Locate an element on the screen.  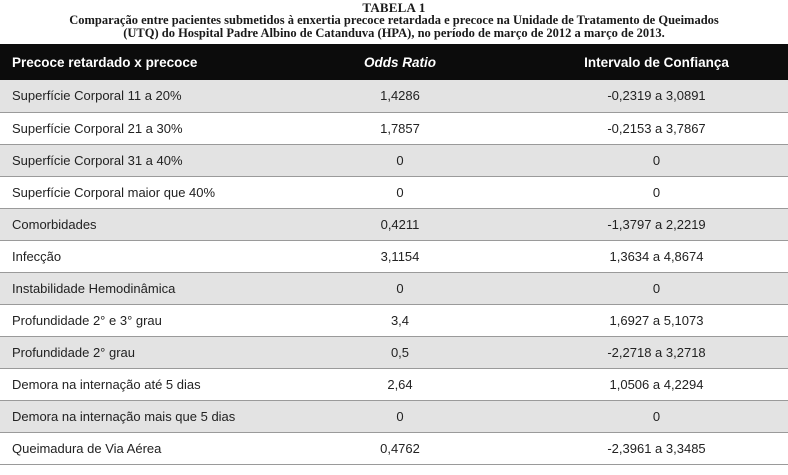
row-odds-ratio: 3,1154 is located at coordinates (400, 256).